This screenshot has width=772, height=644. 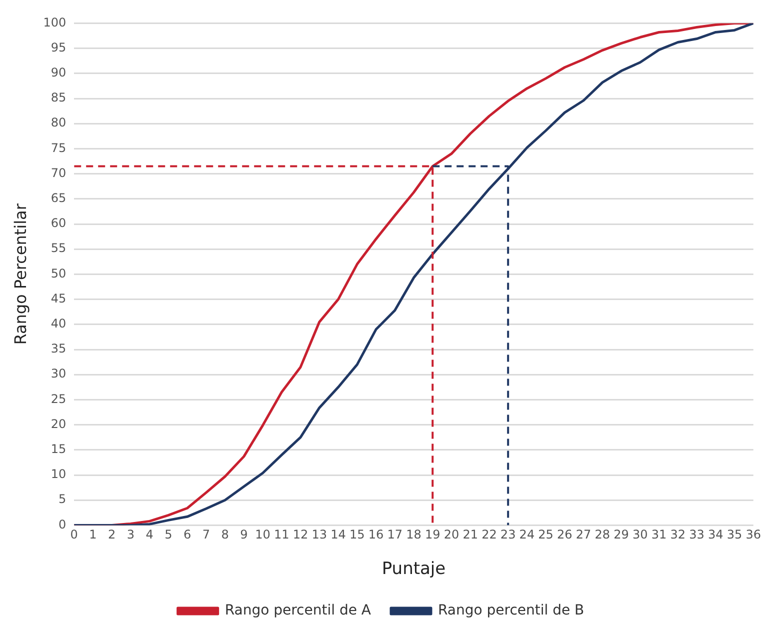 I want to click on y-tick-label: 60, so click(x=58, y=223).